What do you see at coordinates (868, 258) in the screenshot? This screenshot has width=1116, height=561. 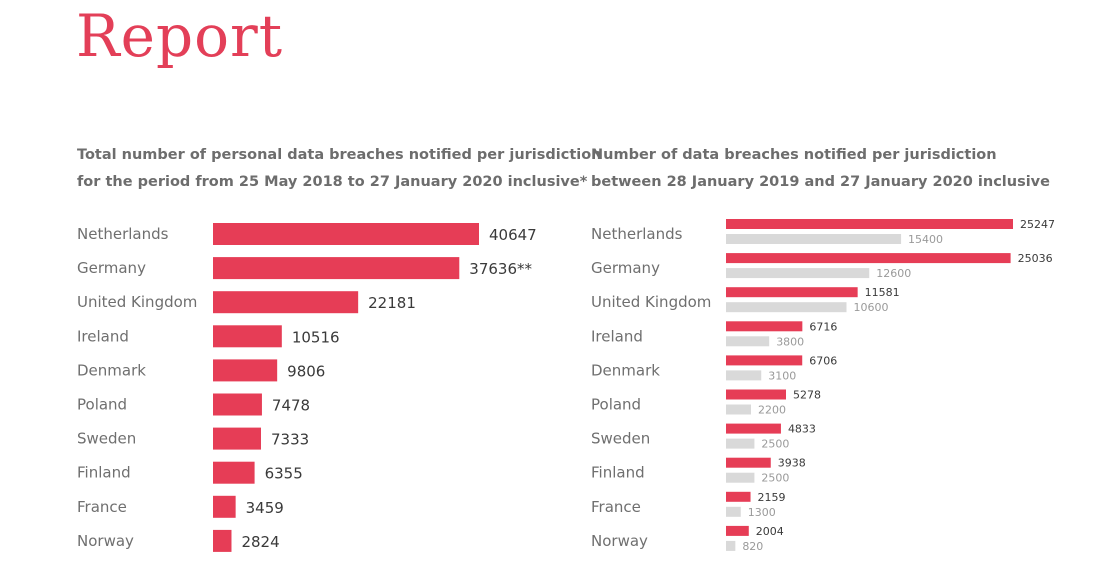 I see `right-bar-primary-germany` at bounding box center [868, 258].